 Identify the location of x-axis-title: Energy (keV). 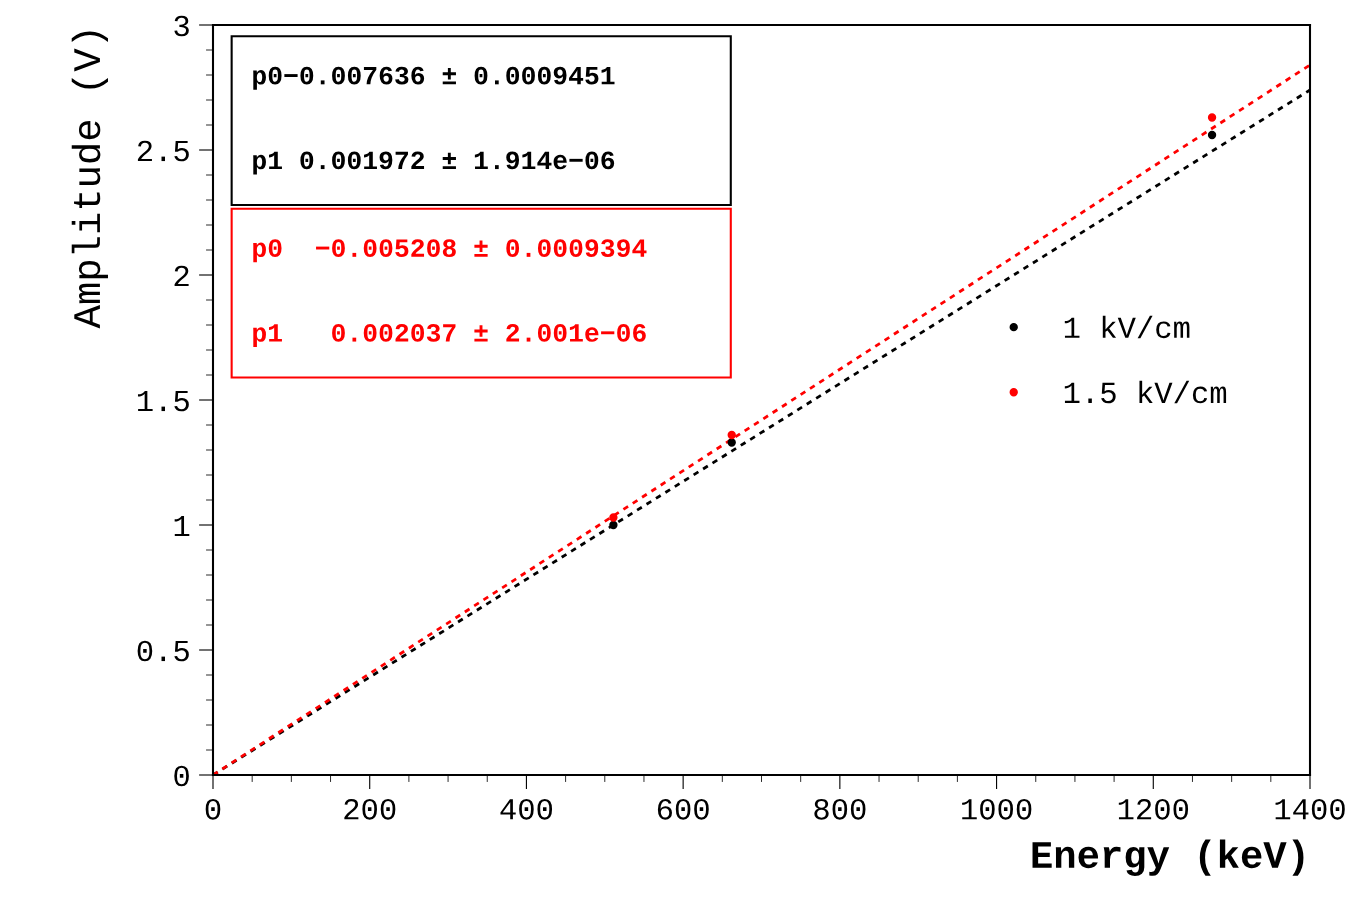
(1168, 858).